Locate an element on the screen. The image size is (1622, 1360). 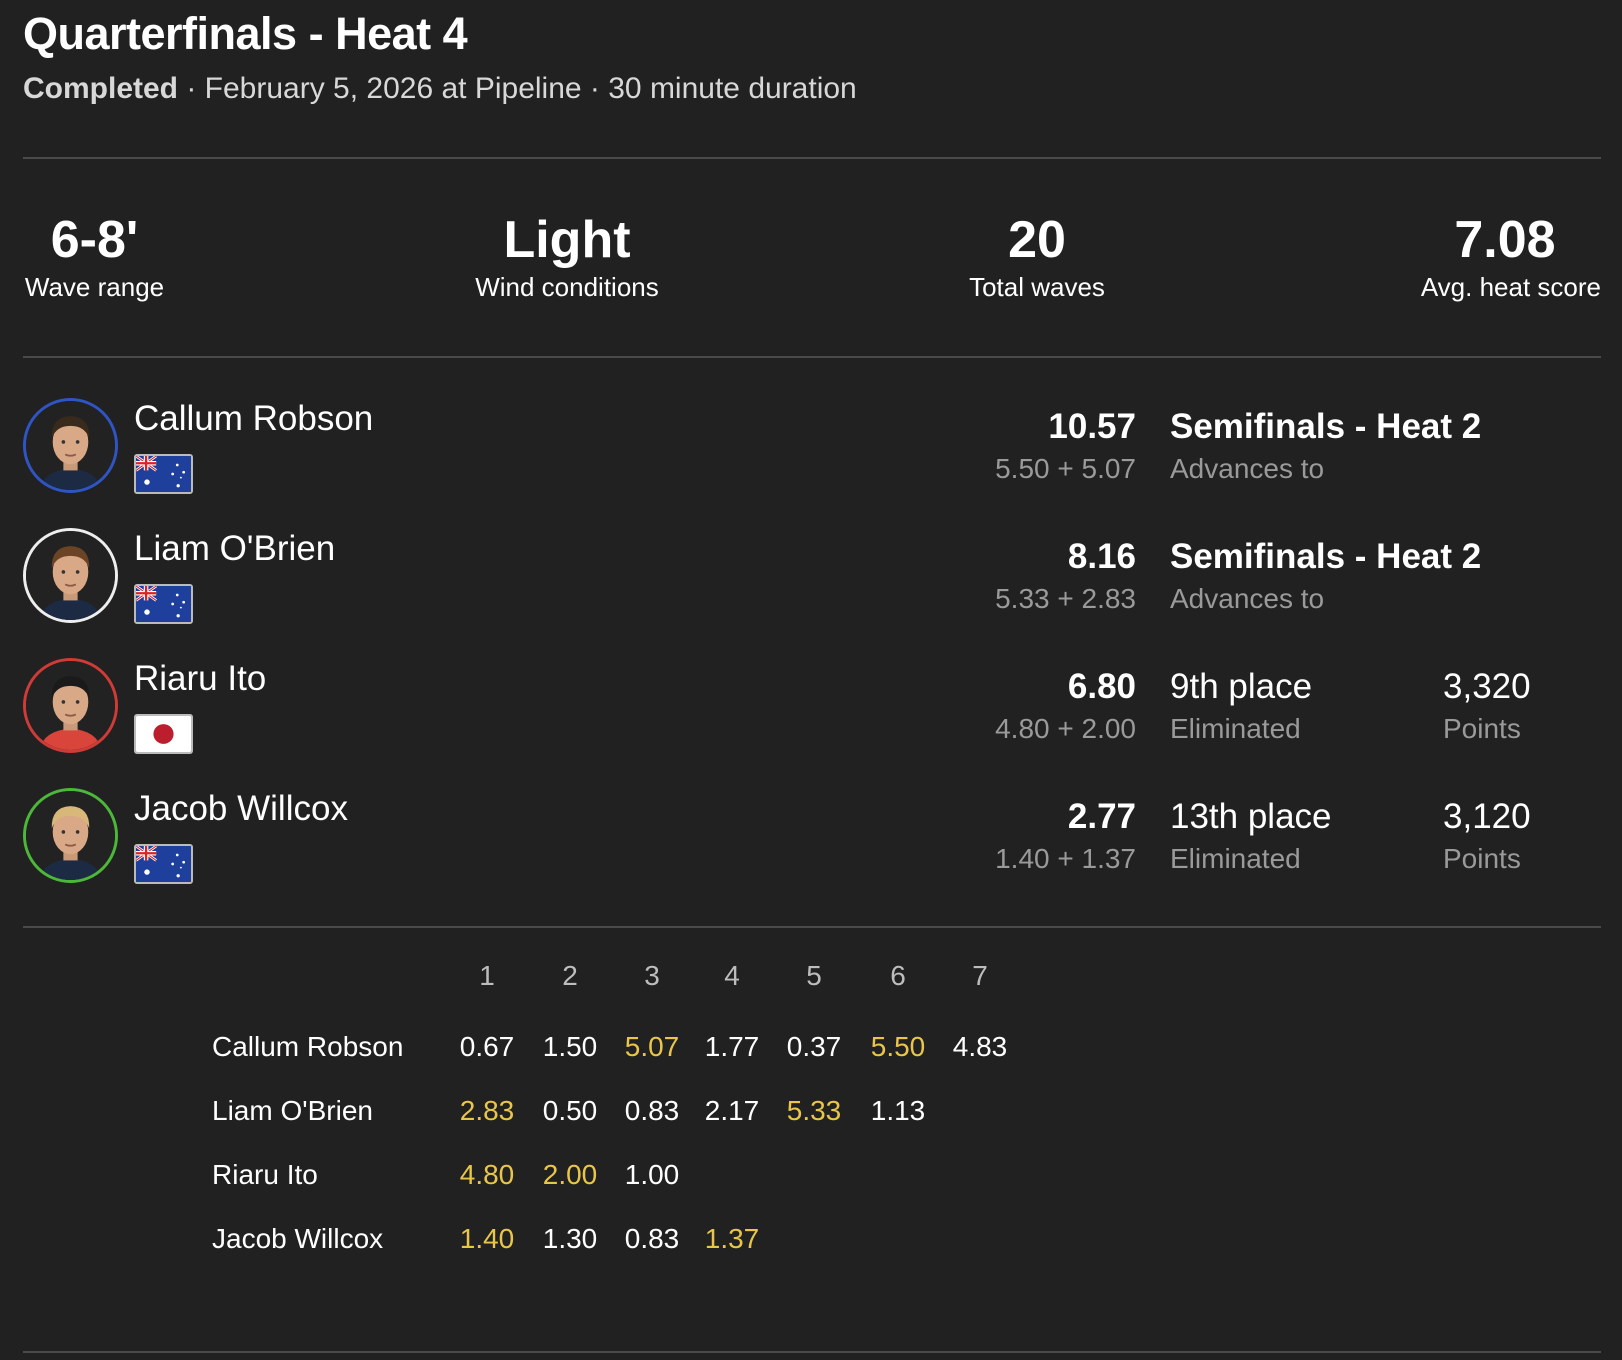
stat-total-waves: 20 Total waves is located at coordinates (1037, 257).